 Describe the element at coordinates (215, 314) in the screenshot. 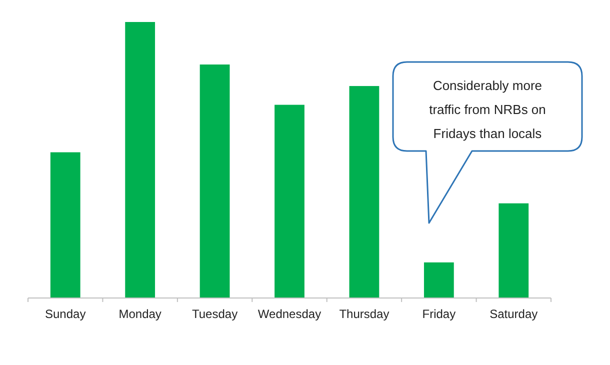

I see `x-tick-label: Tuesday` at that location.